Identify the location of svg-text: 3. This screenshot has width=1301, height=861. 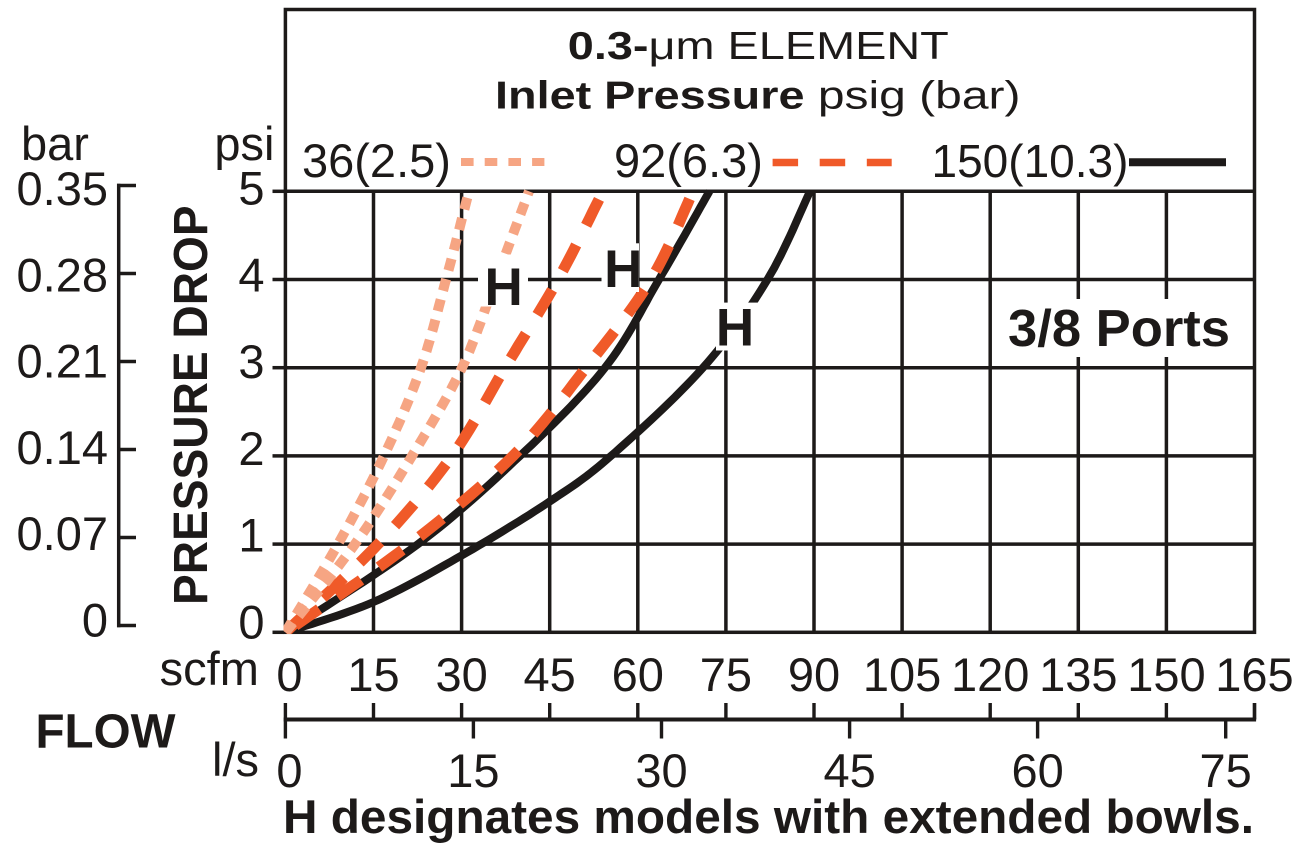
(251, 361).